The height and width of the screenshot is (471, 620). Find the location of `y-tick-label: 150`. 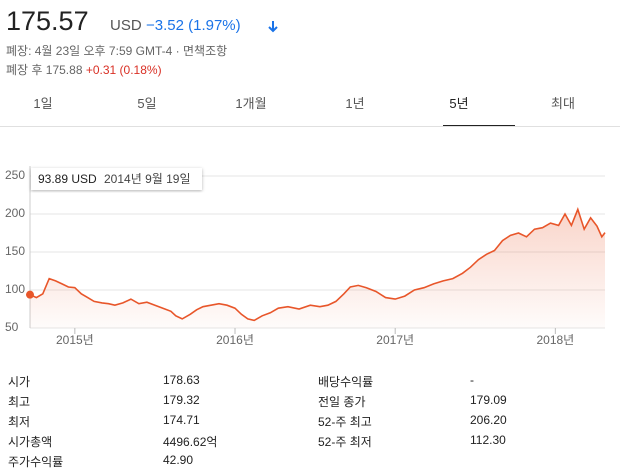

y-tick-label: 150 is located at coordinates (15, 251).